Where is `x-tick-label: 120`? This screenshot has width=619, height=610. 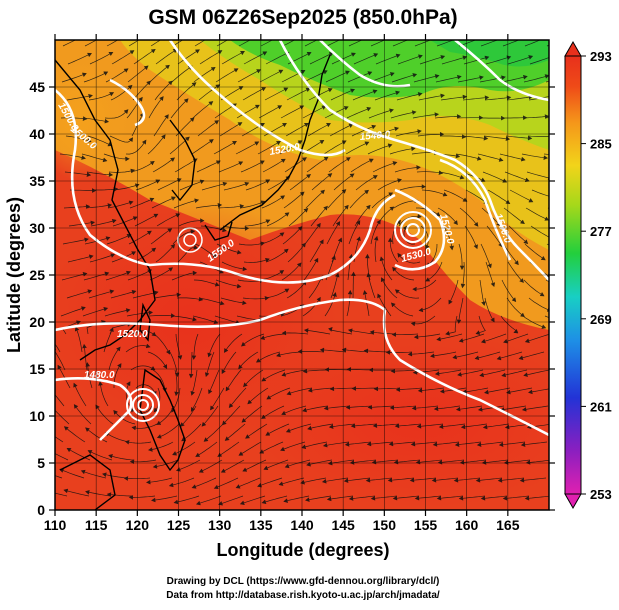 x-tick-label: 120 is located at coordinates (138, 525).